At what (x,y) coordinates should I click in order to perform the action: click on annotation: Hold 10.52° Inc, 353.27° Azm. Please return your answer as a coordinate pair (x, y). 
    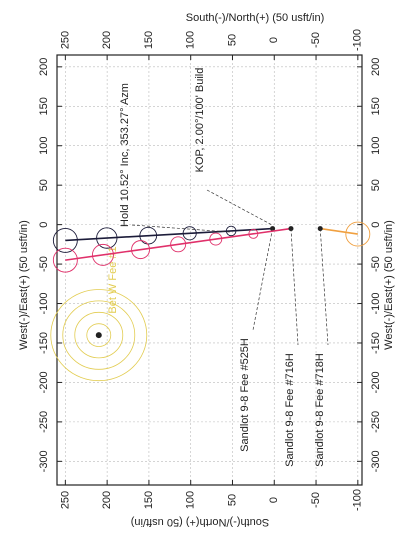
    Looking at the image, I should click on (125, 155).